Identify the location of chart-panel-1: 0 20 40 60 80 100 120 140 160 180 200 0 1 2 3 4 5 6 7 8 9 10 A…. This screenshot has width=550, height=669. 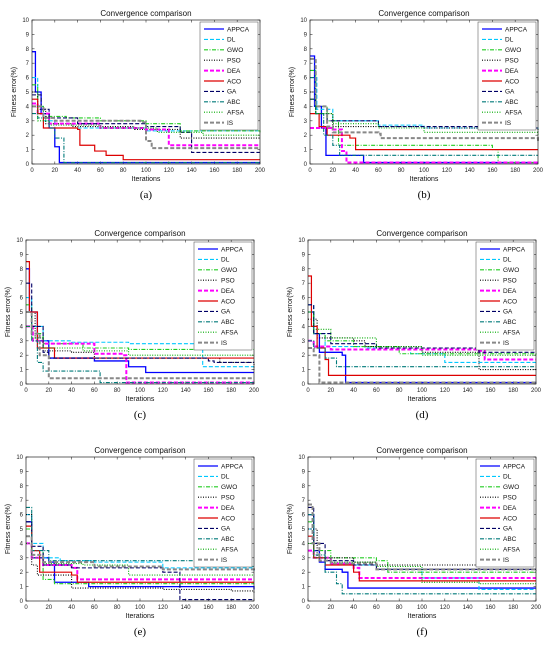
(138, 105).